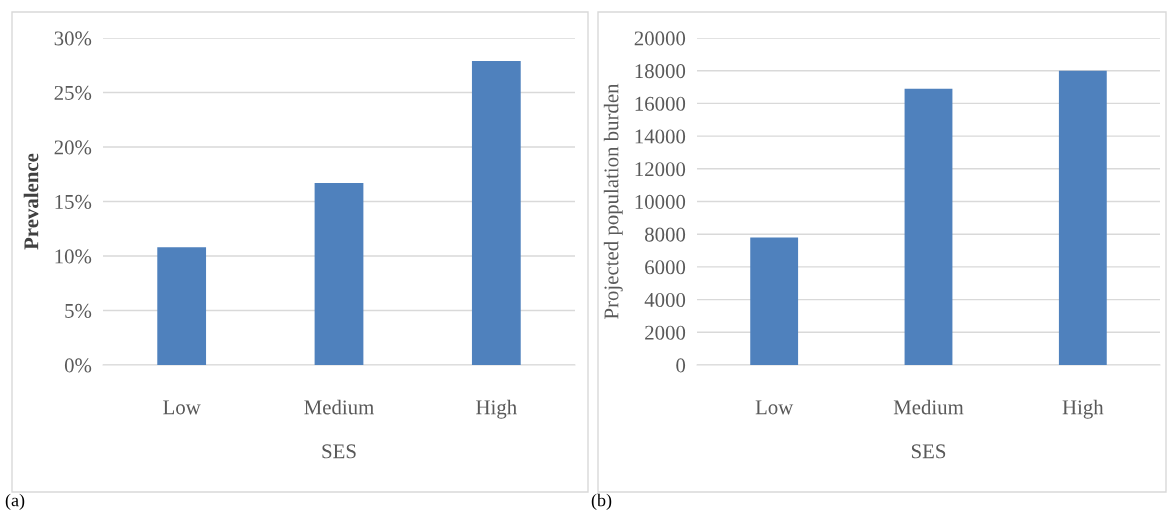 The width and height of the screenshot is (1169, 516). Describe the element at coordinates (73, 38) in the screenshot. I see `y-tick-label: 30%` at that location.